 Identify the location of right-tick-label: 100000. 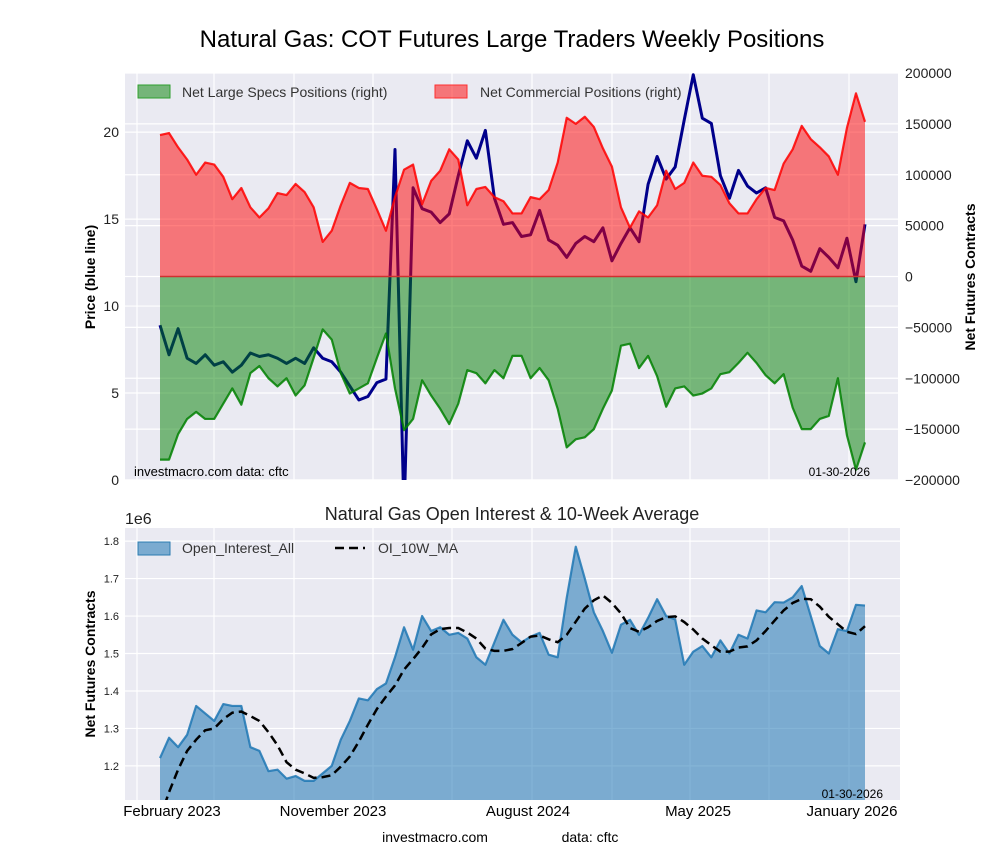
(928, 175).